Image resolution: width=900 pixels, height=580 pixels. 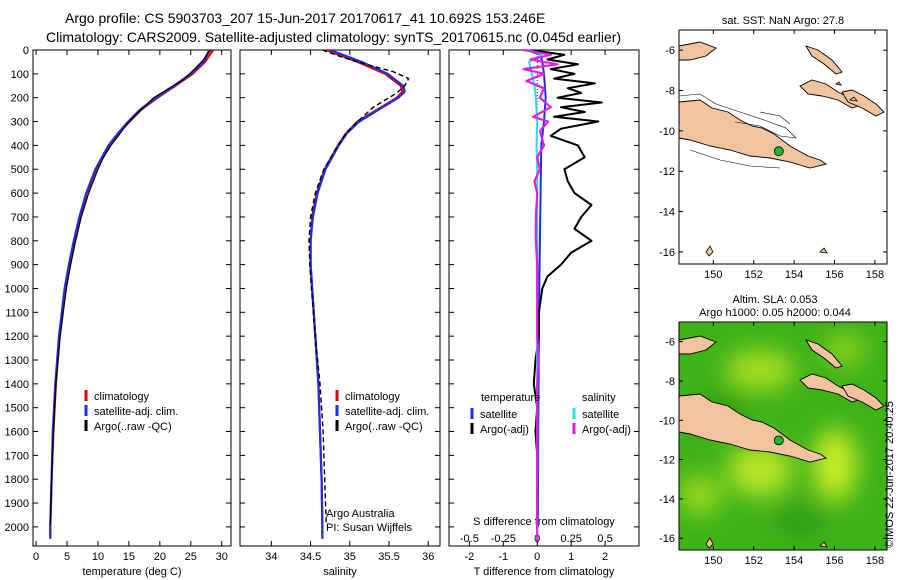 What do you see at coordinates (388, 557) in the screenshot?
I see `x-tick-label: 35.5` at bounding box center [388, 557].